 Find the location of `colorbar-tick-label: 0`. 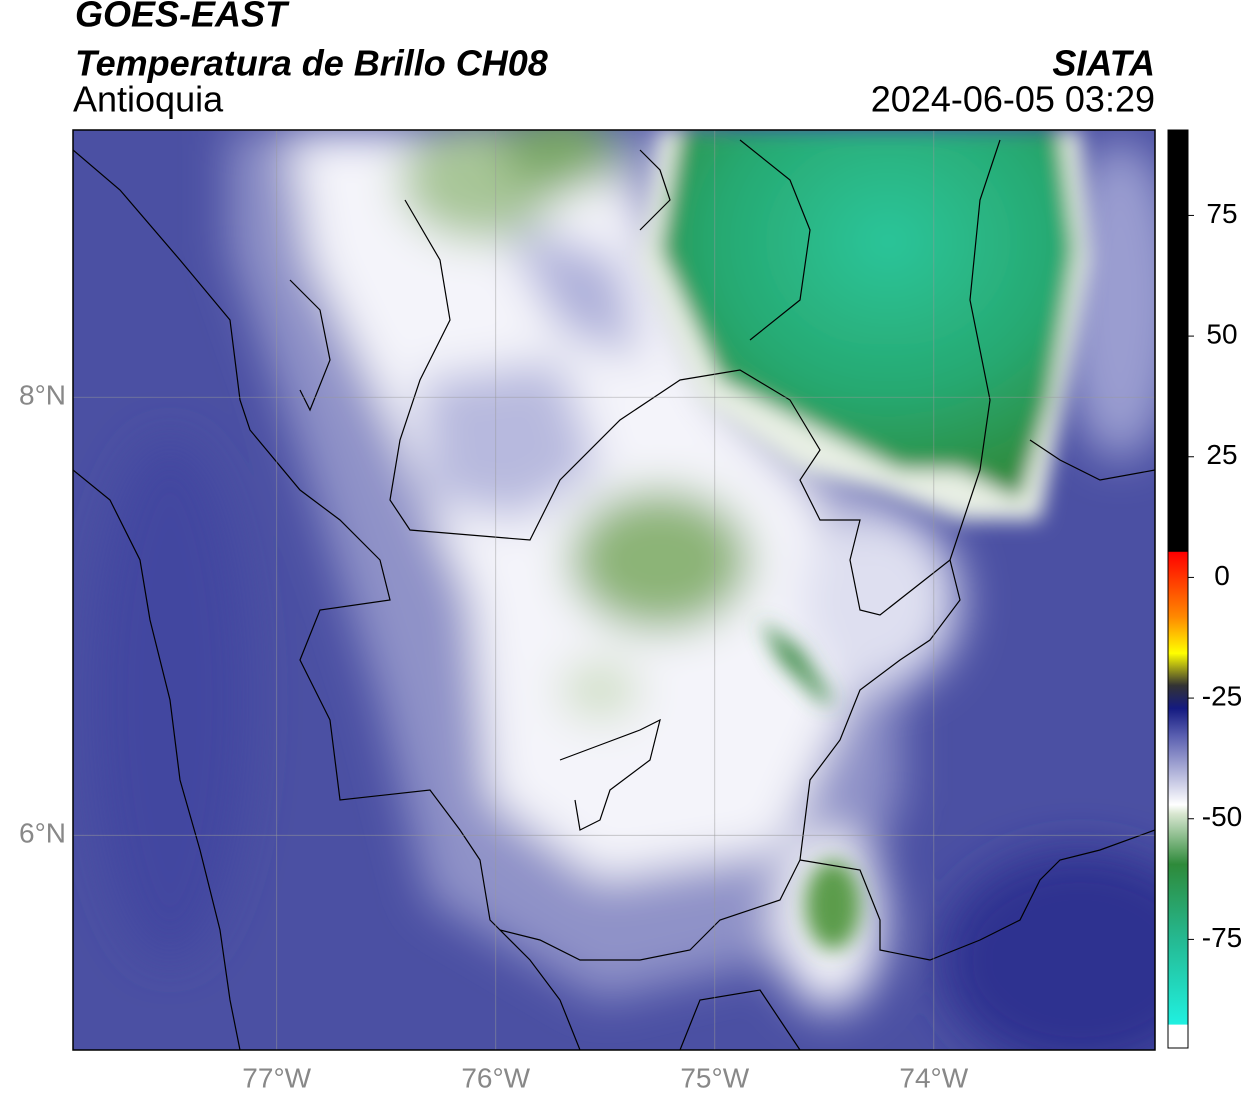

colorbar-tick-label: 0 is located at coordinates (1222, 575).